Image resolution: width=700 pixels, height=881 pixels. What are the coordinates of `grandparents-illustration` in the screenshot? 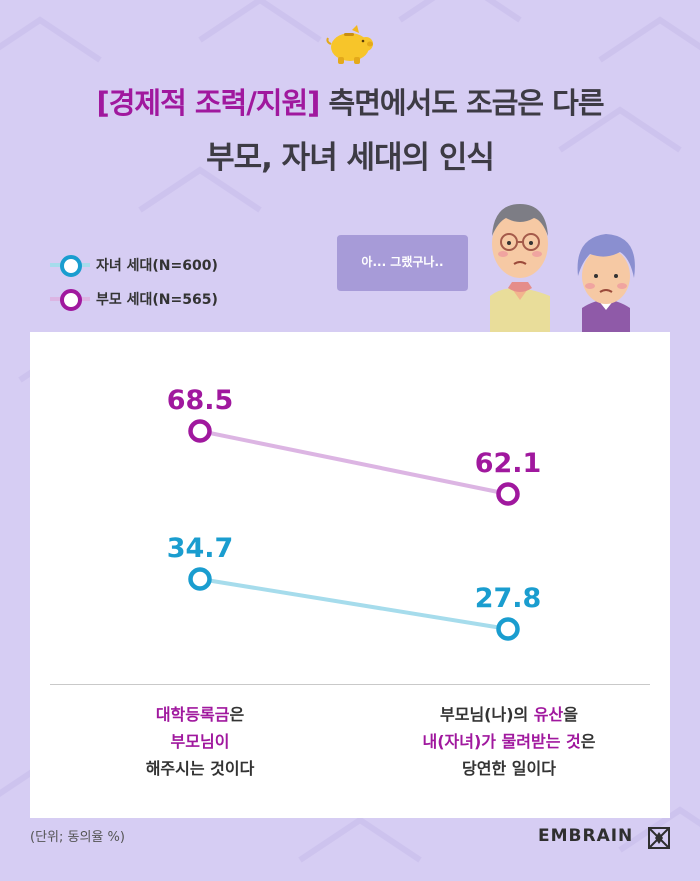 It's located at (562, 268).